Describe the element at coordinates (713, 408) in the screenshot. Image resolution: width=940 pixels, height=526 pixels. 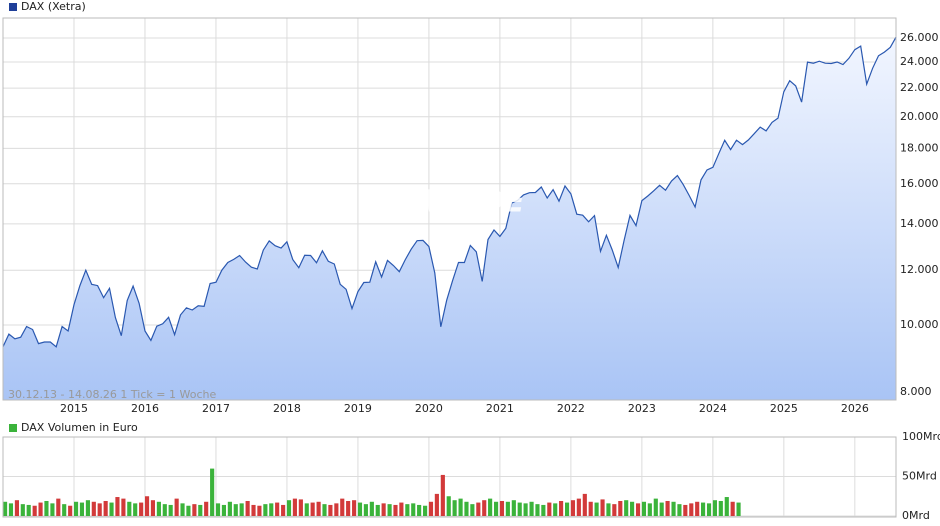
I see `x-tick-label: 2024` at that location.